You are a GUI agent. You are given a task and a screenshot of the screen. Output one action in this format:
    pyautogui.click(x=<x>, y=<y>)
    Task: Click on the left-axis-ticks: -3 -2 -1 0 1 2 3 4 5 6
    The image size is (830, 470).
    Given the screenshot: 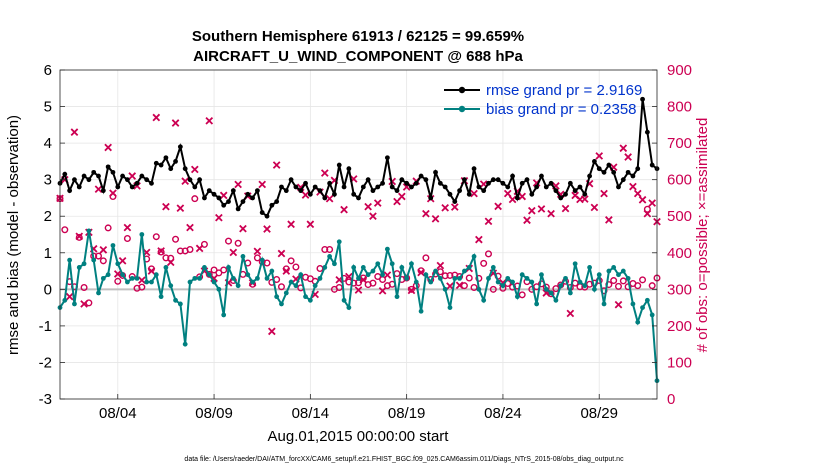 What is the action you would take?
    pyautogui.click(x=52, y=235)
    